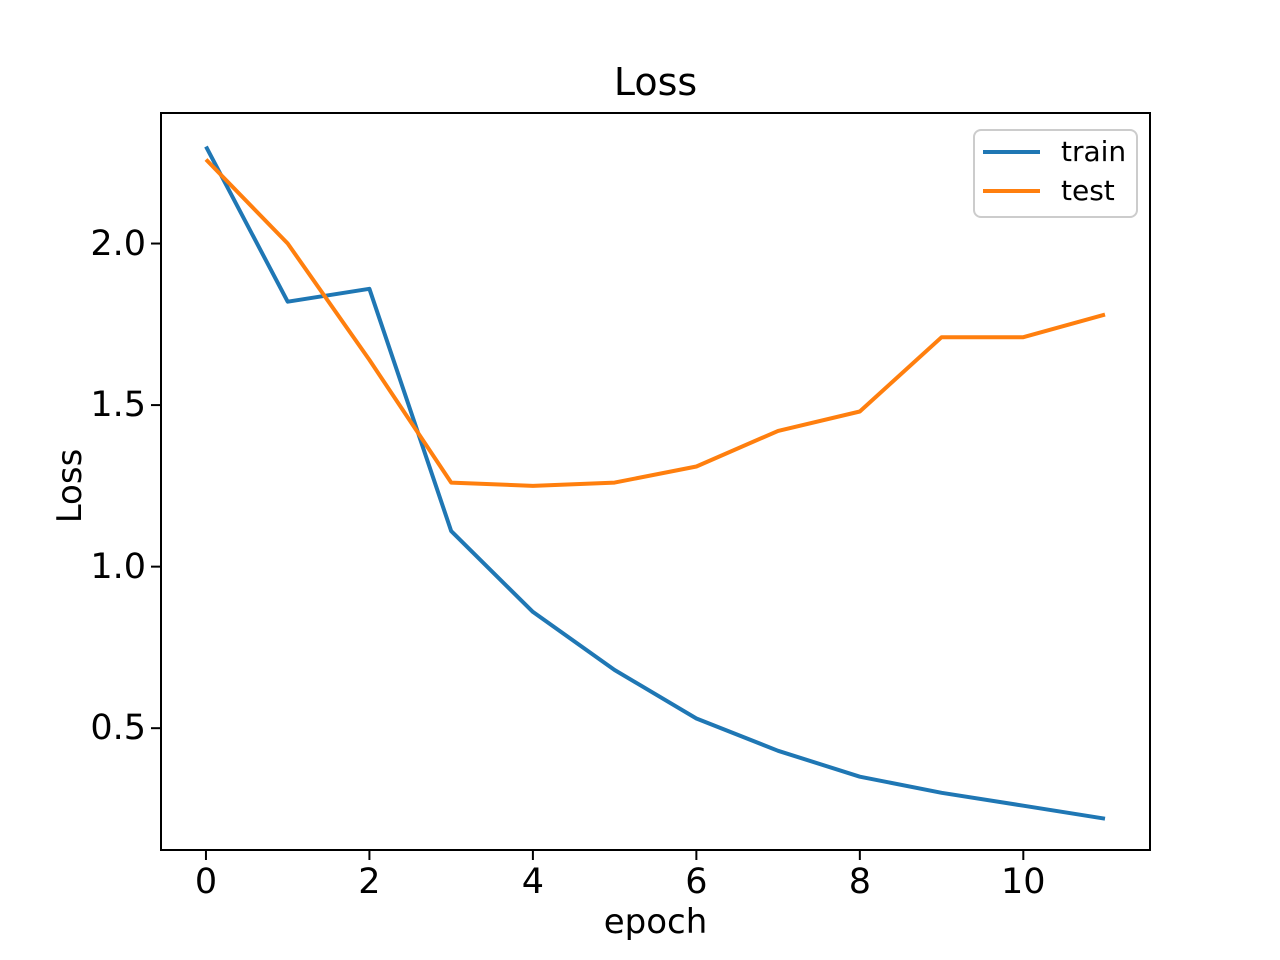 The height and width of the screenshot is (960, 1280). I want to click on y-axis-label: Loss, so click(70, 486).